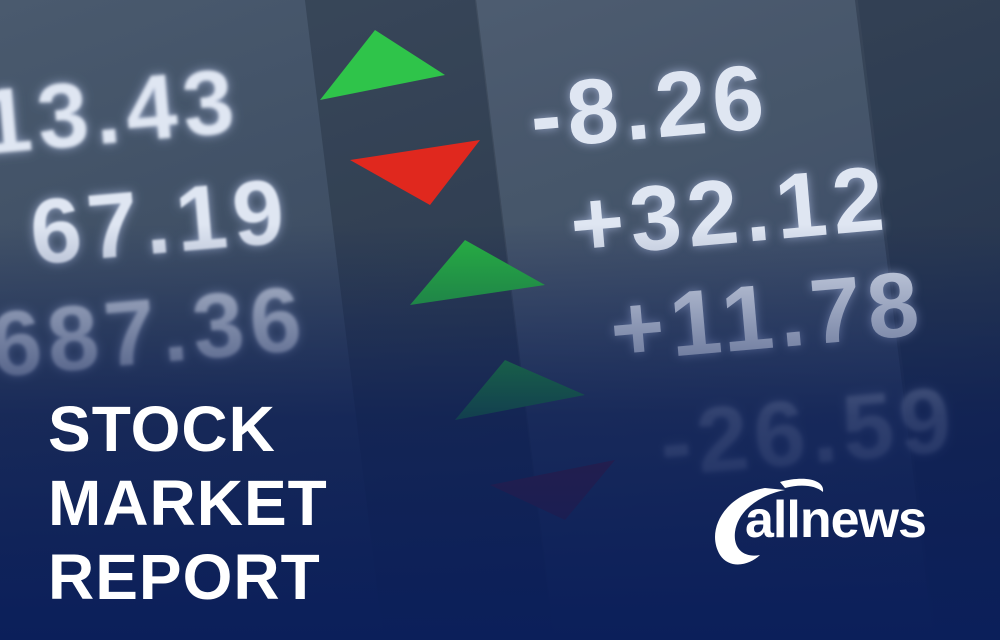 This screenshot has width=1000, height=640. What do you see at coordinates (162, 429) in the screenshot?
I see `headline: STOCK` at bounding box center [162, 429].